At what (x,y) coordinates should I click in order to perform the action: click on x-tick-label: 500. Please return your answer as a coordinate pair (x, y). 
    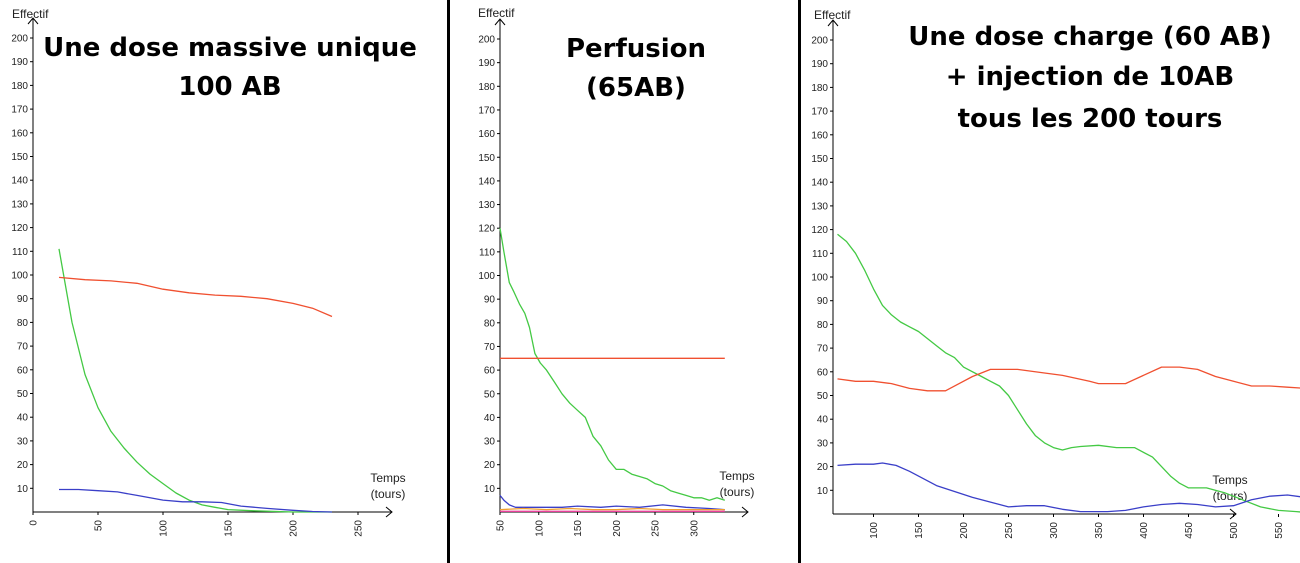
    Looking at the image, I should click on (1234, 530).